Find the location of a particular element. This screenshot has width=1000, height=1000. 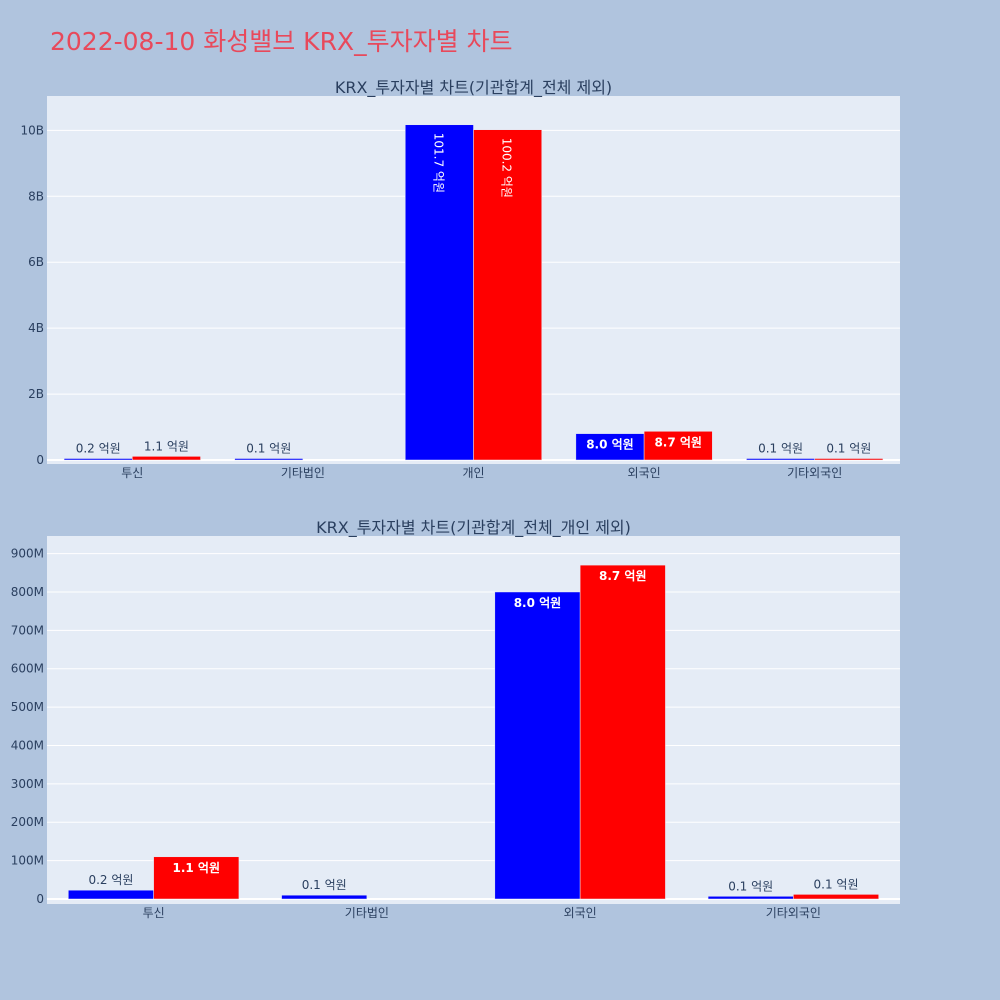

y-tick-label: 4B is located at coordinates (36, 328).